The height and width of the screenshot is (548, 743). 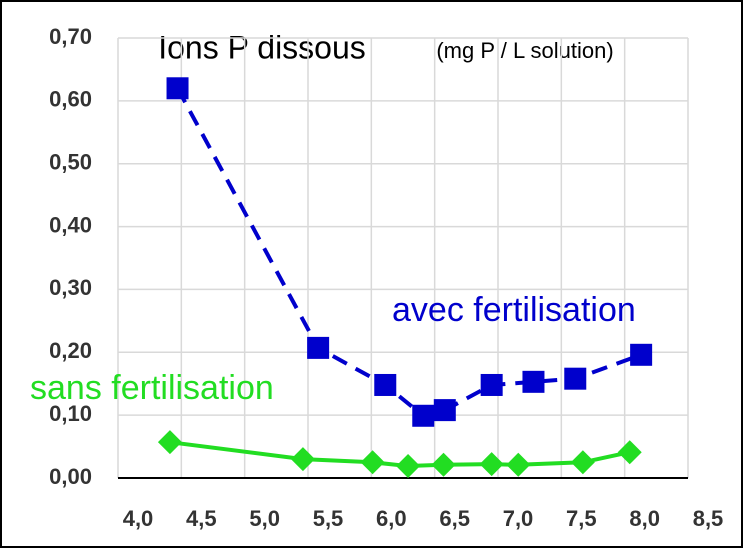 I want to click on y-tick-label: 0,50, so click(x=70, y=162).